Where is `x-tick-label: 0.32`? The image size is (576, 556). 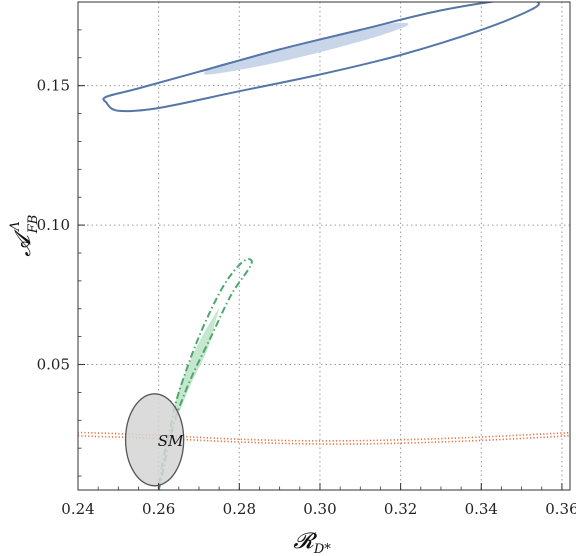 x-tick-label: 0.32 is located at coordinates (400, 509).